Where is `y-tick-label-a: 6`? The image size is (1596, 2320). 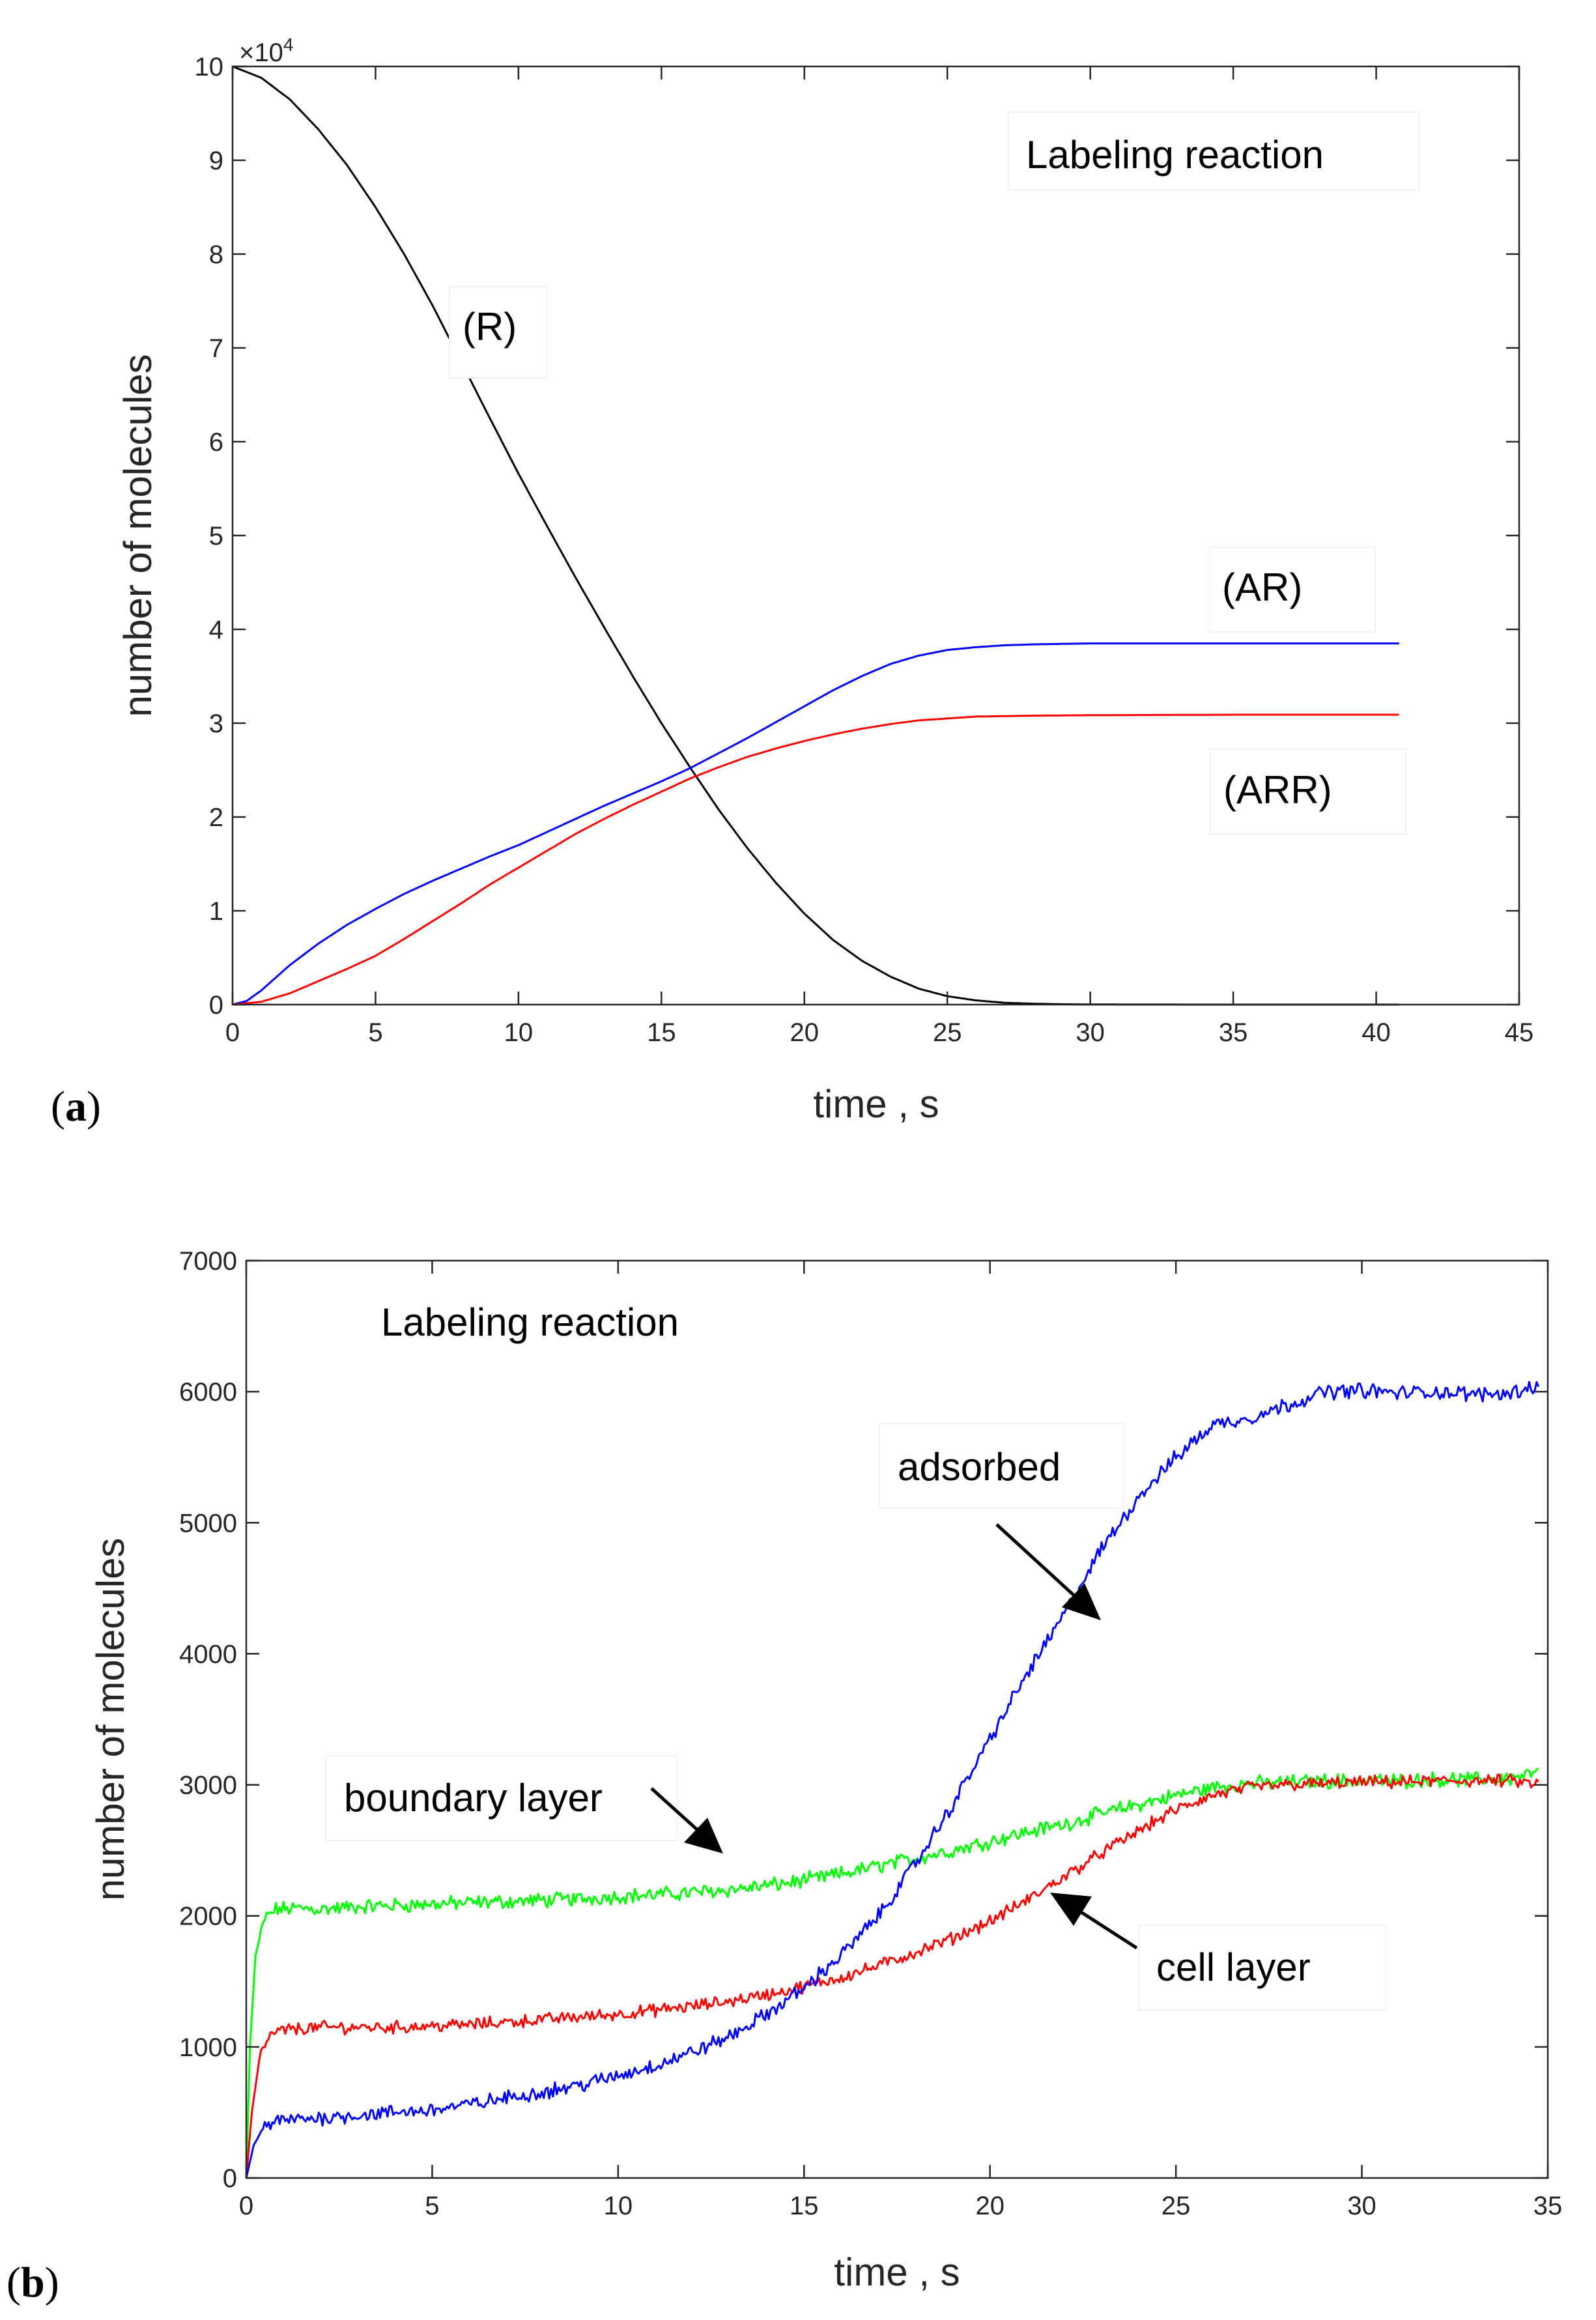
y-tick-label-a: 6 is located at coordinates (216, 442).